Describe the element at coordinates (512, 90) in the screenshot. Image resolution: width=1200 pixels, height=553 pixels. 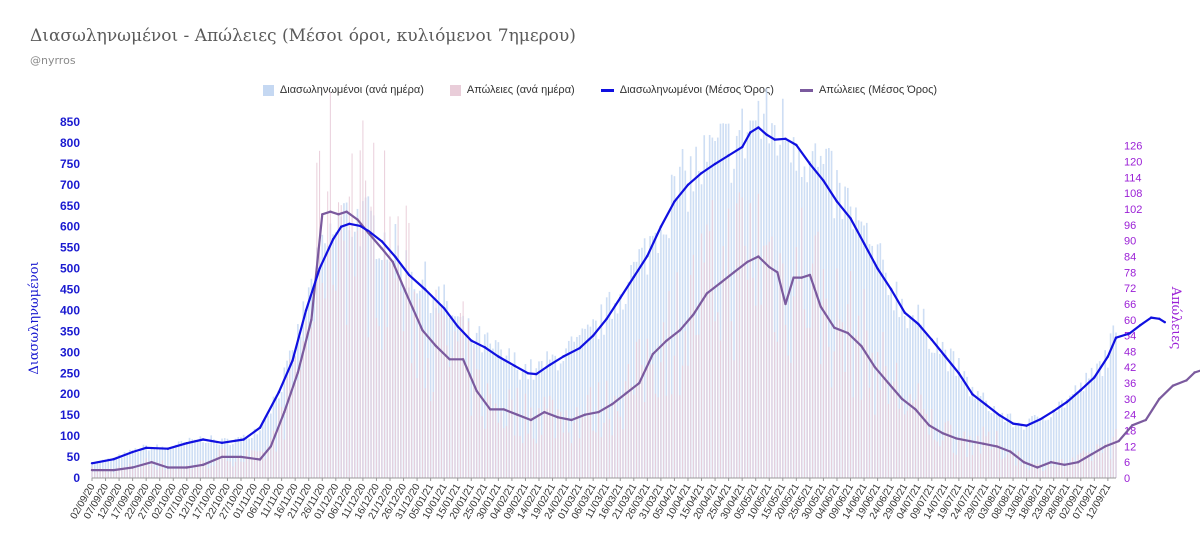
I see `legend-item-deaths-daily: Απώλειες (ανά ημέρα)` at that location.